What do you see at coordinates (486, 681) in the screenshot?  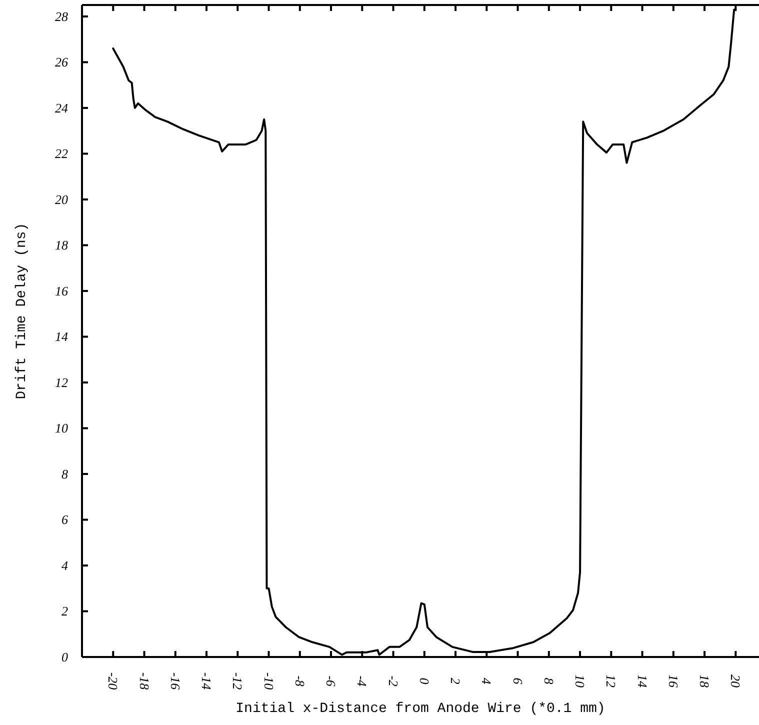 I see `x-tick-label: 4` at bounding box center [486, 681].